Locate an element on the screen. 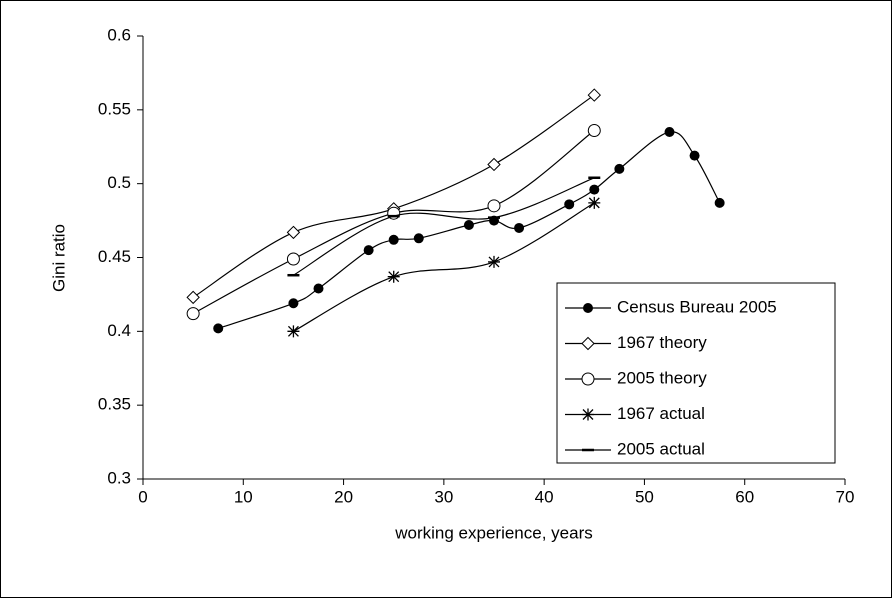 Image resolution: width=893 pixels, height=599 pixels. x-tick-label: 70 is located at coordinates (845, 496).